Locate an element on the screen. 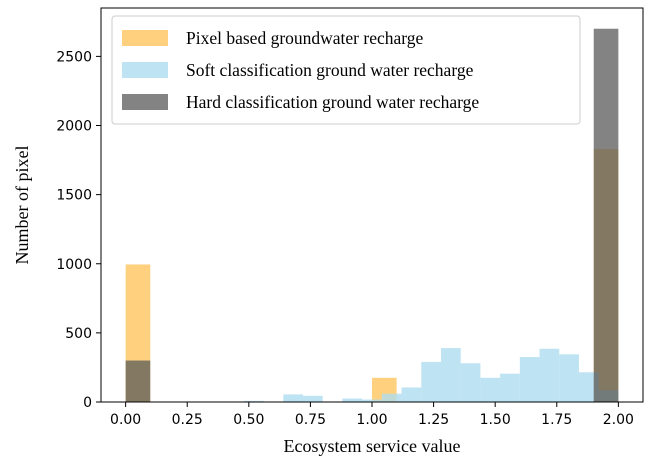  legend-label-pixel-based: Pixel based groundwater recharge is located at coordinates (305, 38).